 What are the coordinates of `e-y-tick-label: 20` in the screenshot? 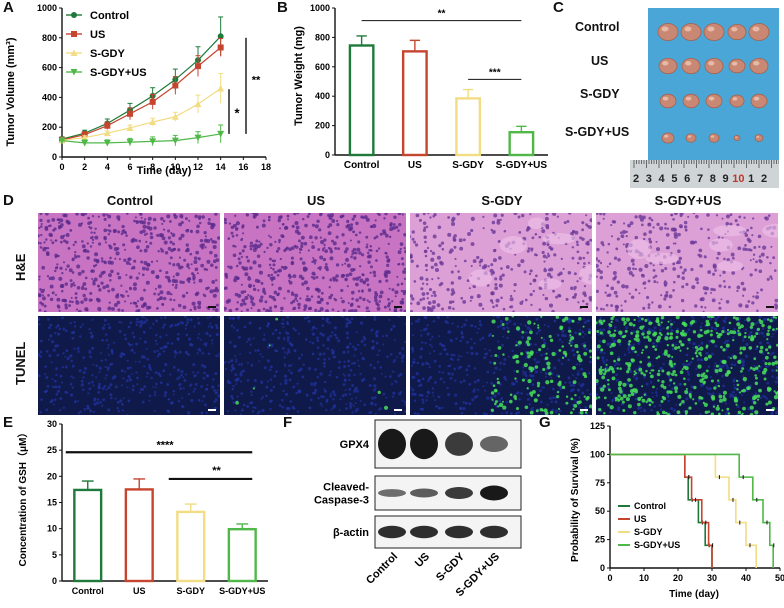 It's located at (52, 476).